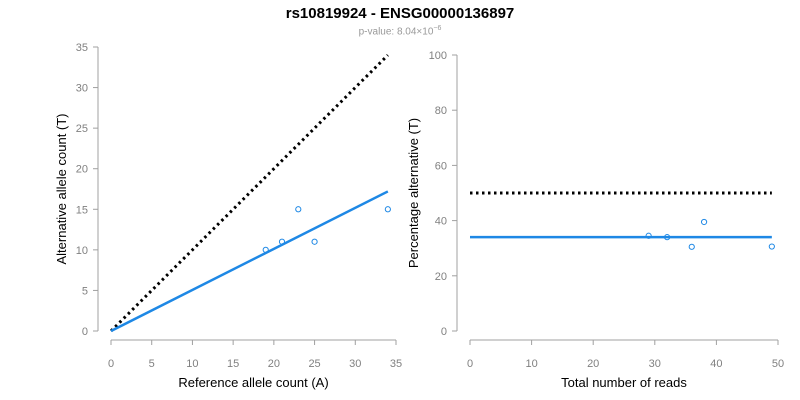 The image size is (800, 400). Describe the element at coordinates (396, 364) in the screenshot. I see `chart1-x-tick-label: 35` at that location.